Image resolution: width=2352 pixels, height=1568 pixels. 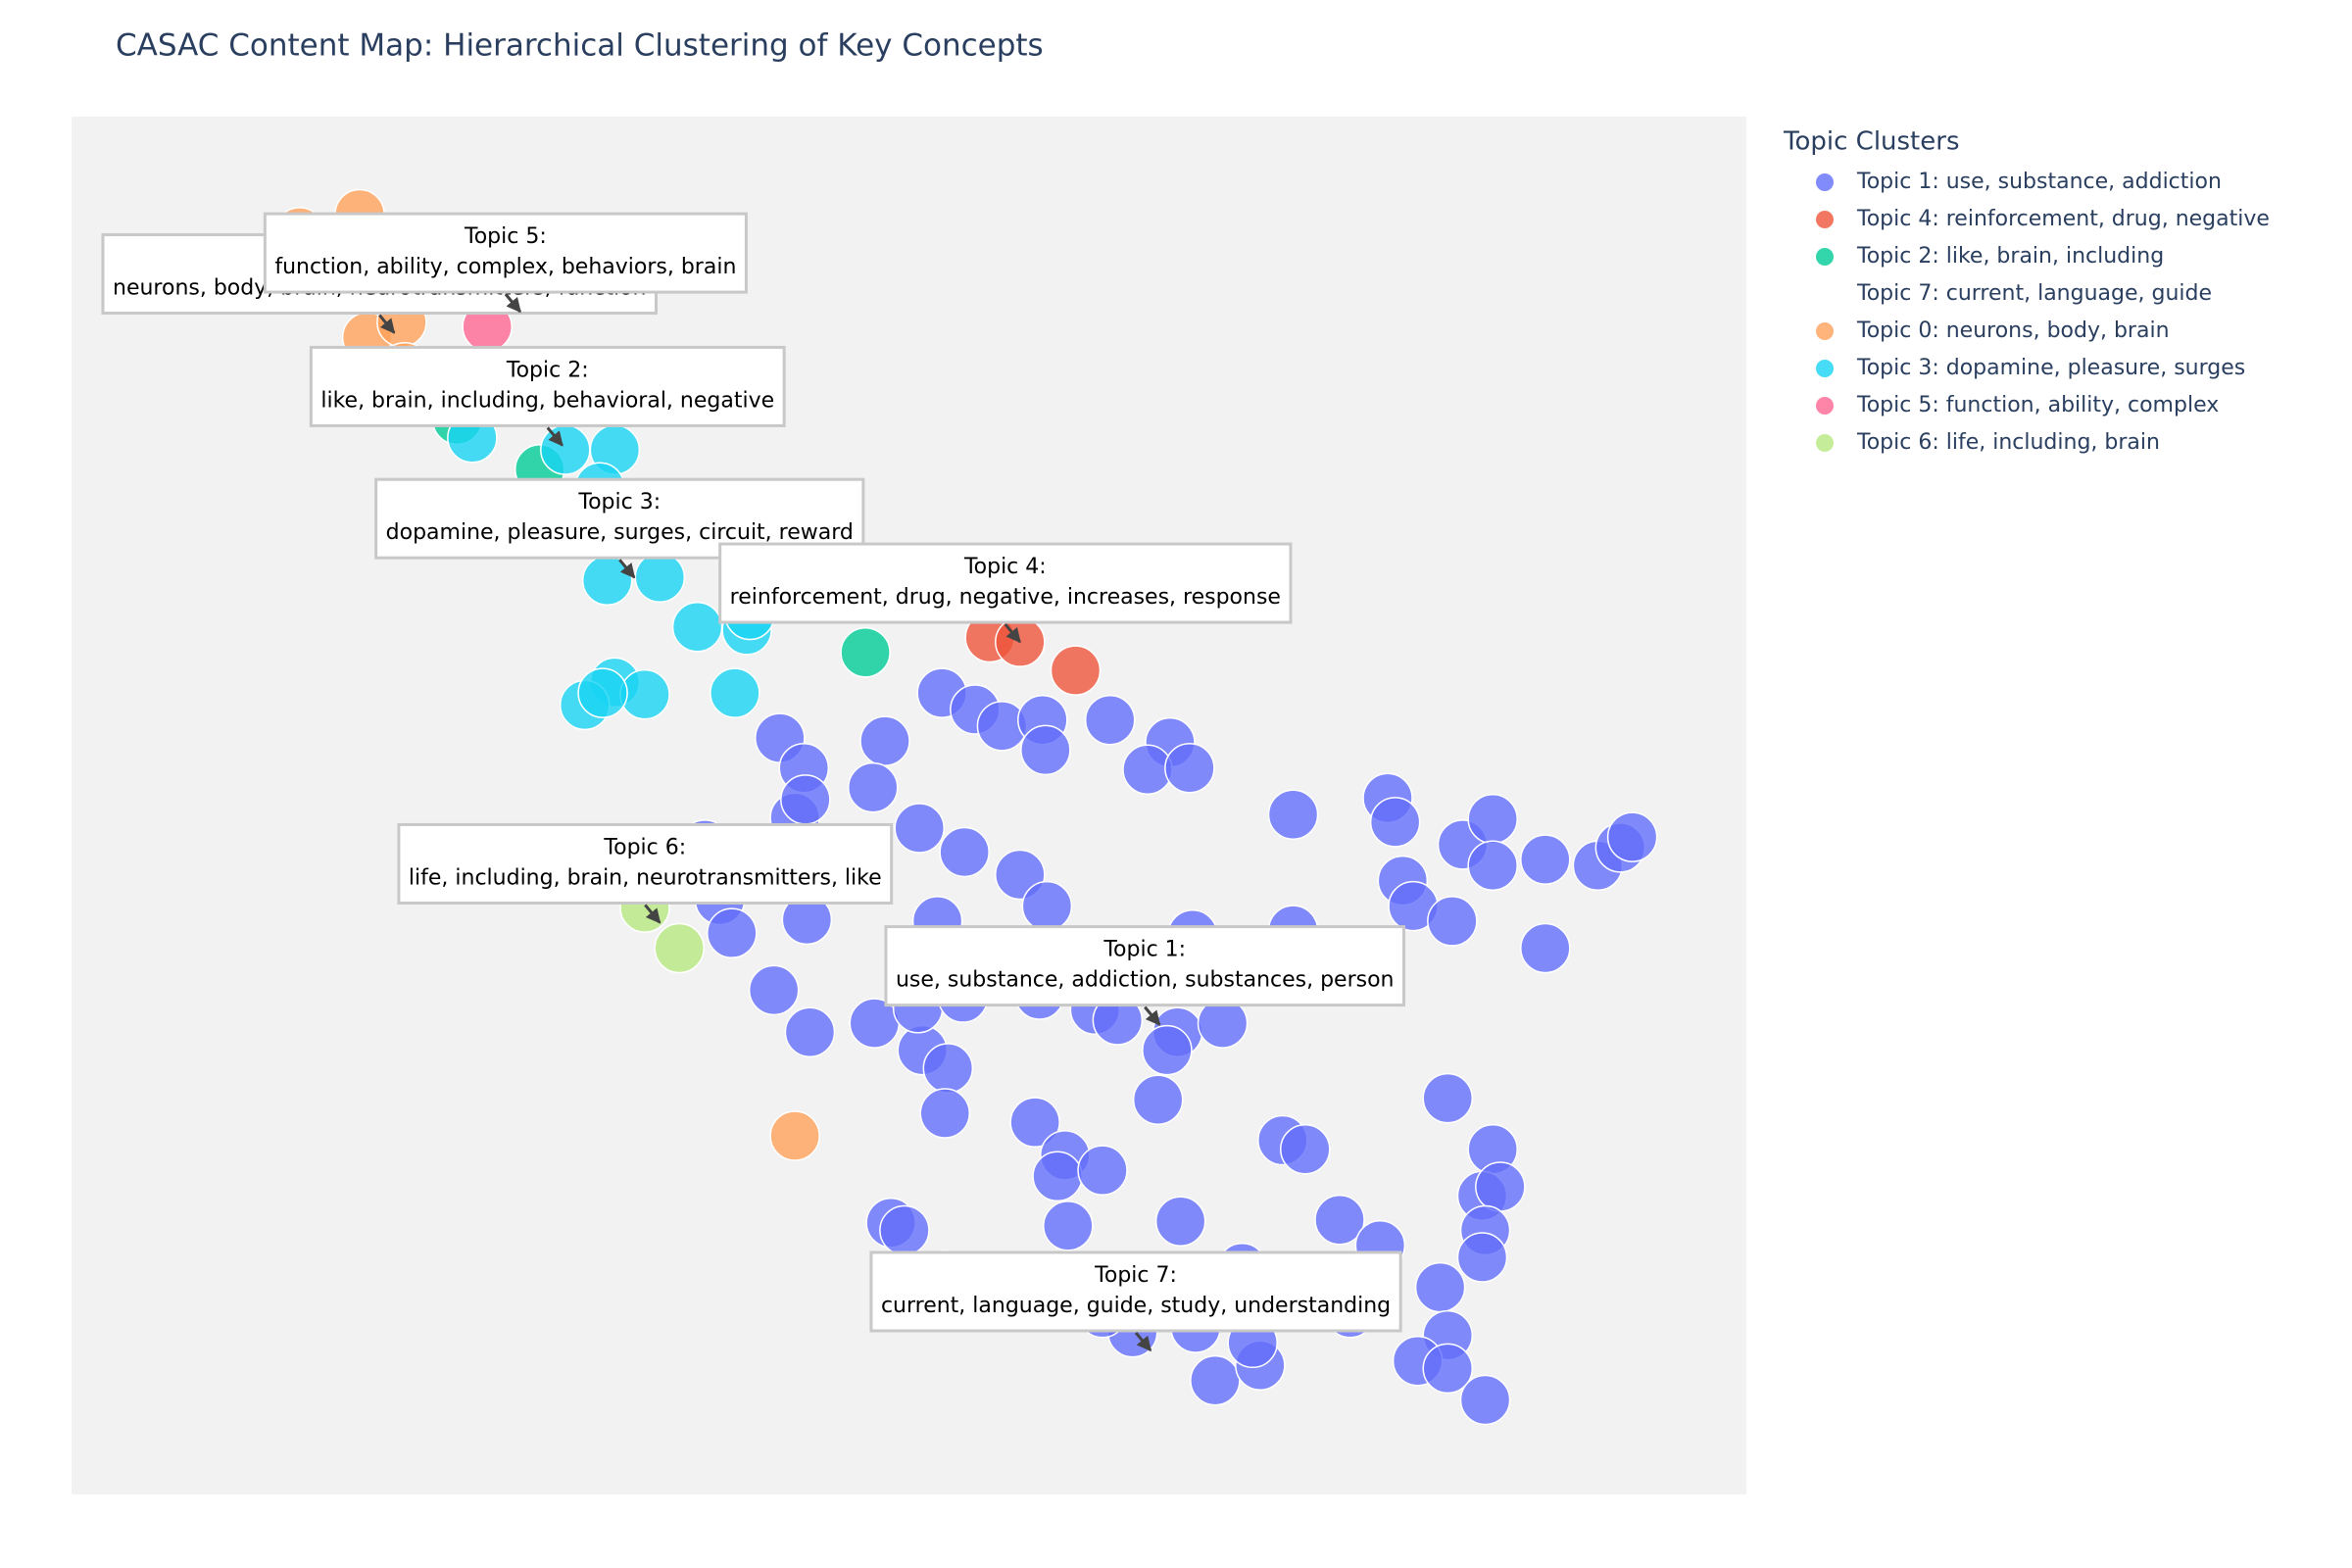 I want to click on annotation-title: Topic 4:, so click(x=1005, y=567).